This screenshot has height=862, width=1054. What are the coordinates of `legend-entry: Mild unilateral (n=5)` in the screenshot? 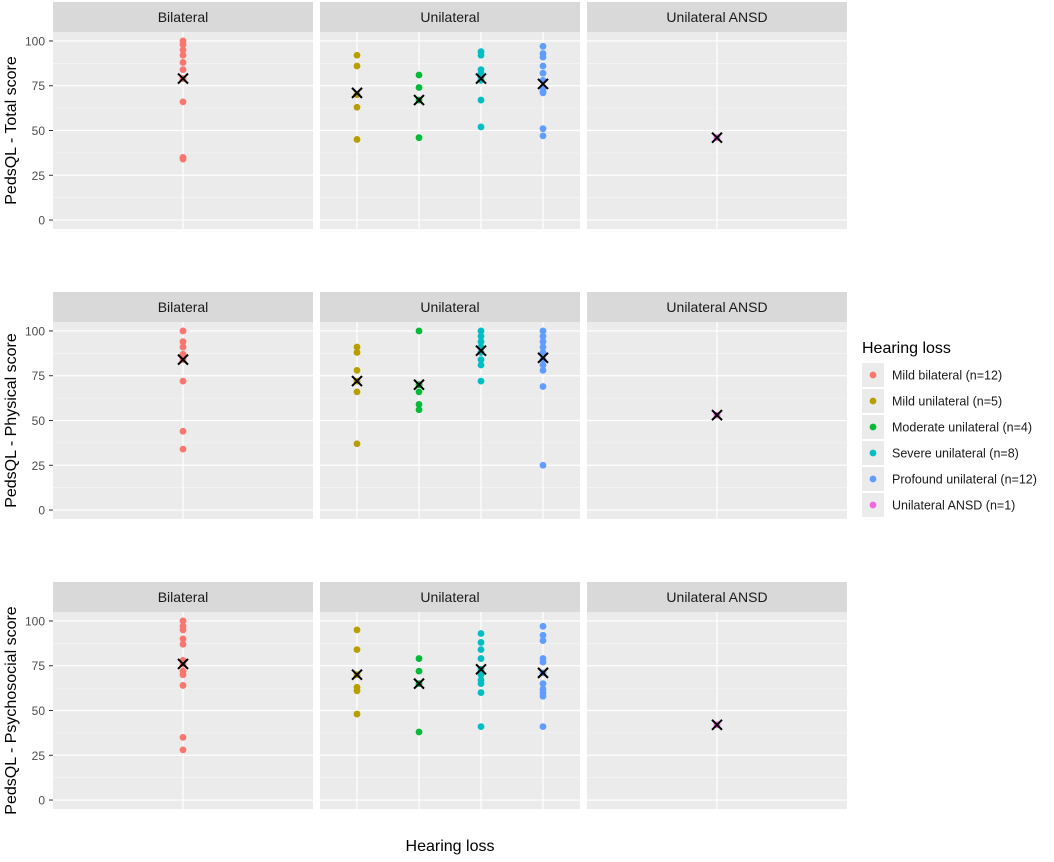 It's located at (932, 401).